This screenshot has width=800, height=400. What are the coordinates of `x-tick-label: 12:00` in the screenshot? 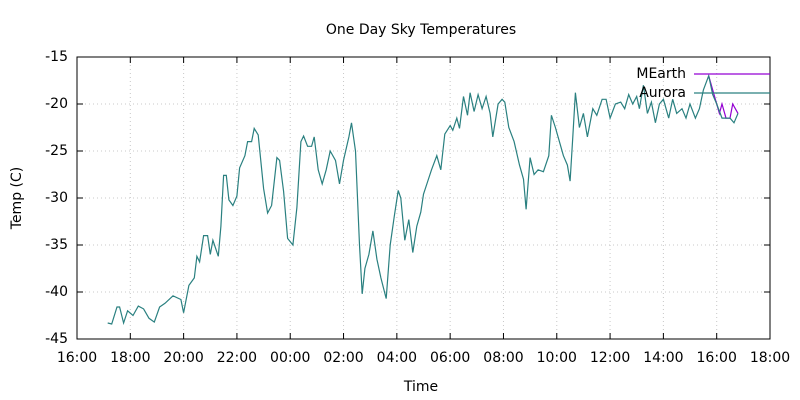 It's located at (610, 358).